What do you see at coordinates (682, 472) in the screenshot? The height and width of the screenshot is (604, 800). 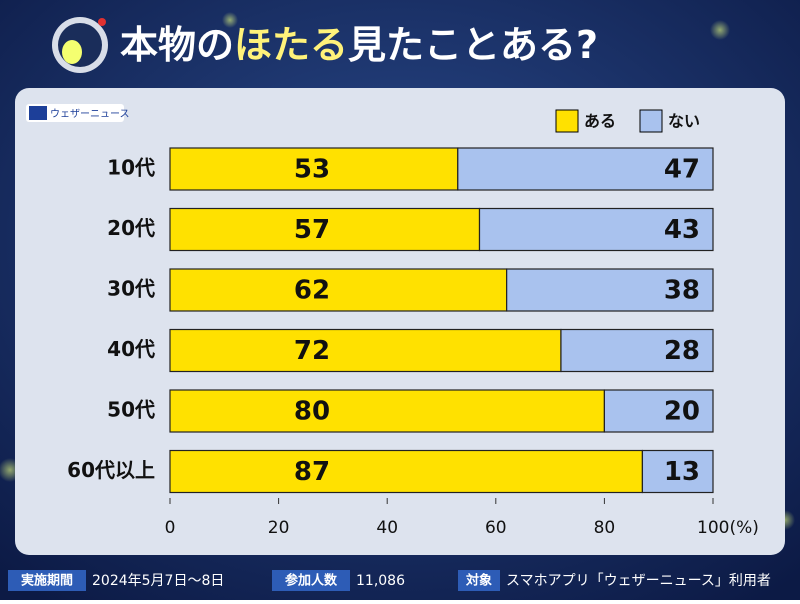 I see `value-label: 13` at bounding box center [682, 472].